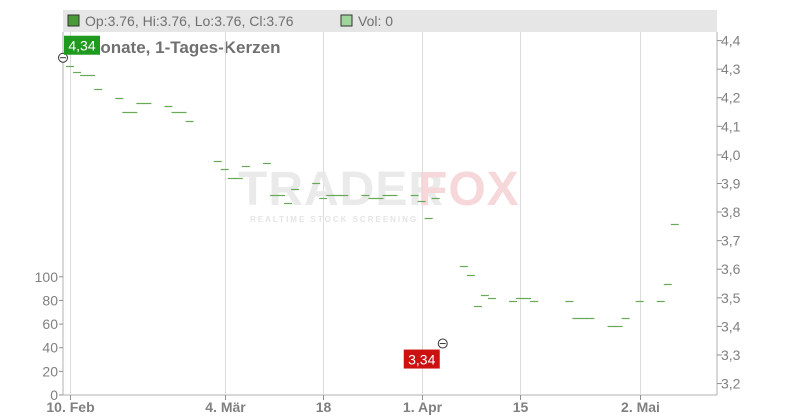  Describe the element at coordinates (640, 407) in the screenshot. I see `x-tick-label: 2. Mai` at that location.